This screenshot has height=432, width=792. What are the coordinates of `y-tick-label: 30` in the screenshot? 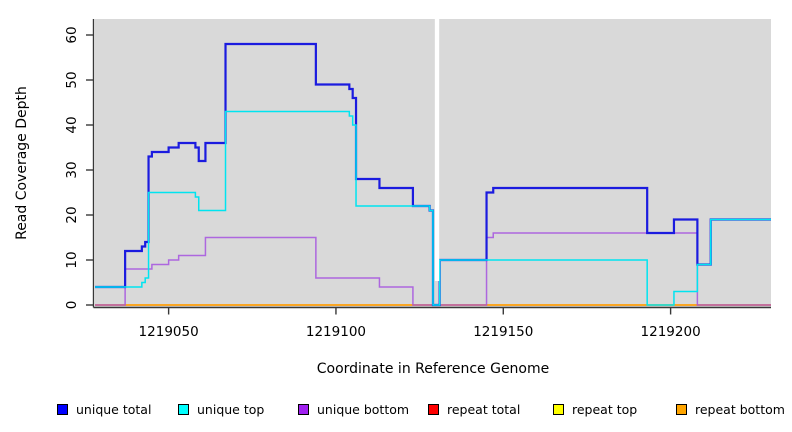 It's located at (72, 169).